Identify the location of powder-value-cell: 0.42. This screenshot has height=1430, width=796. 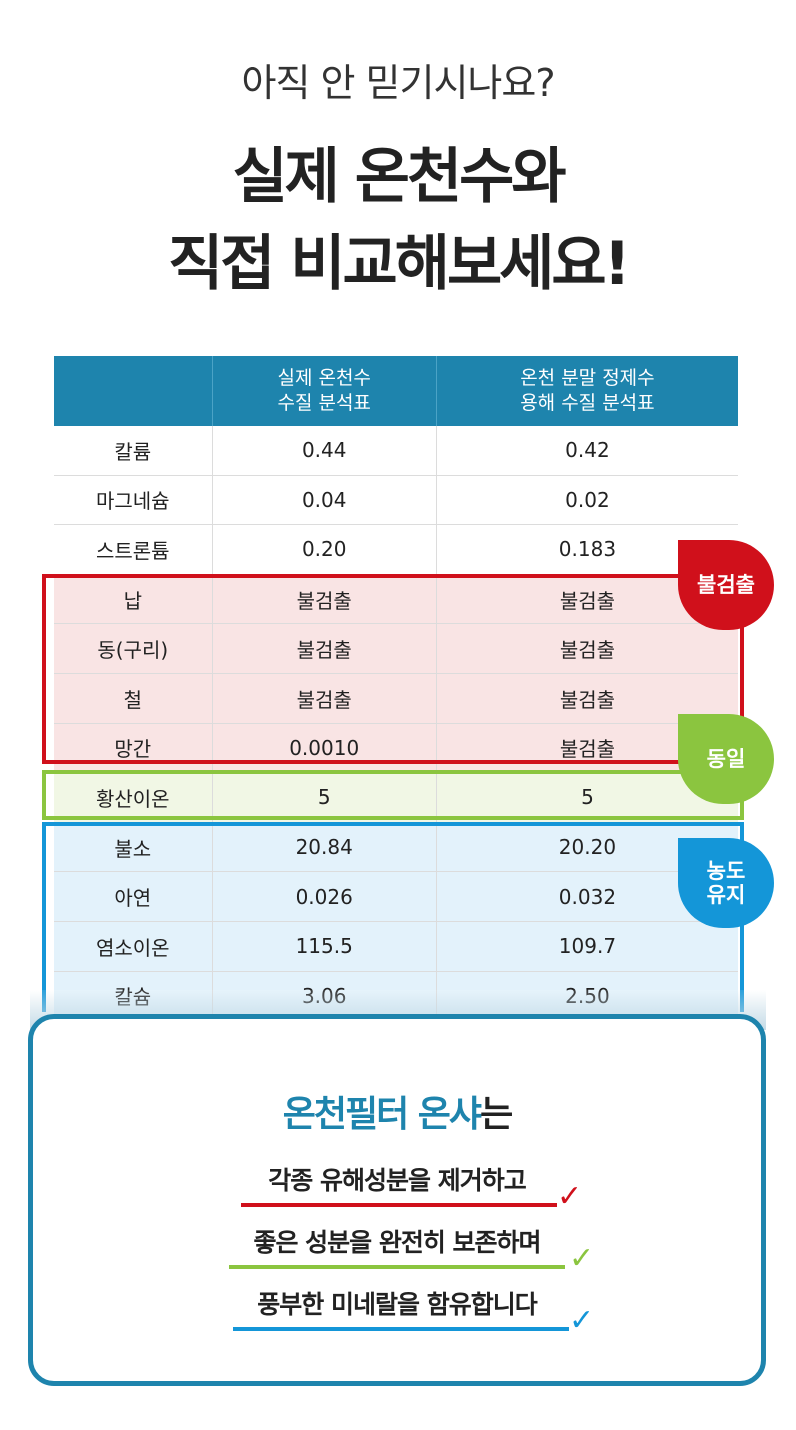
(586, 450).